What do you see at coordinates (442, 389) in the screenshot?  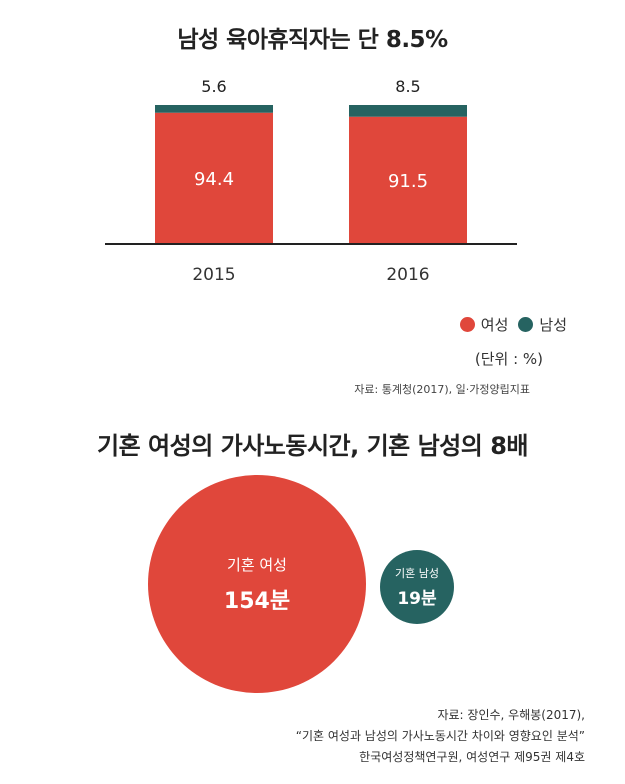 I see `source-note-1: 자료: 통계청(2017), 일·가정양립지표` at bounding box center [442, 389].